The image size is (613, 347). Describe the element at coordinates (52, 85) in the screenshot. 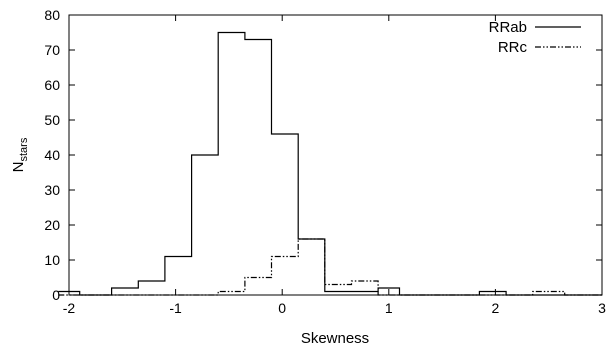

I see `y-tick-label: 60` at that location.